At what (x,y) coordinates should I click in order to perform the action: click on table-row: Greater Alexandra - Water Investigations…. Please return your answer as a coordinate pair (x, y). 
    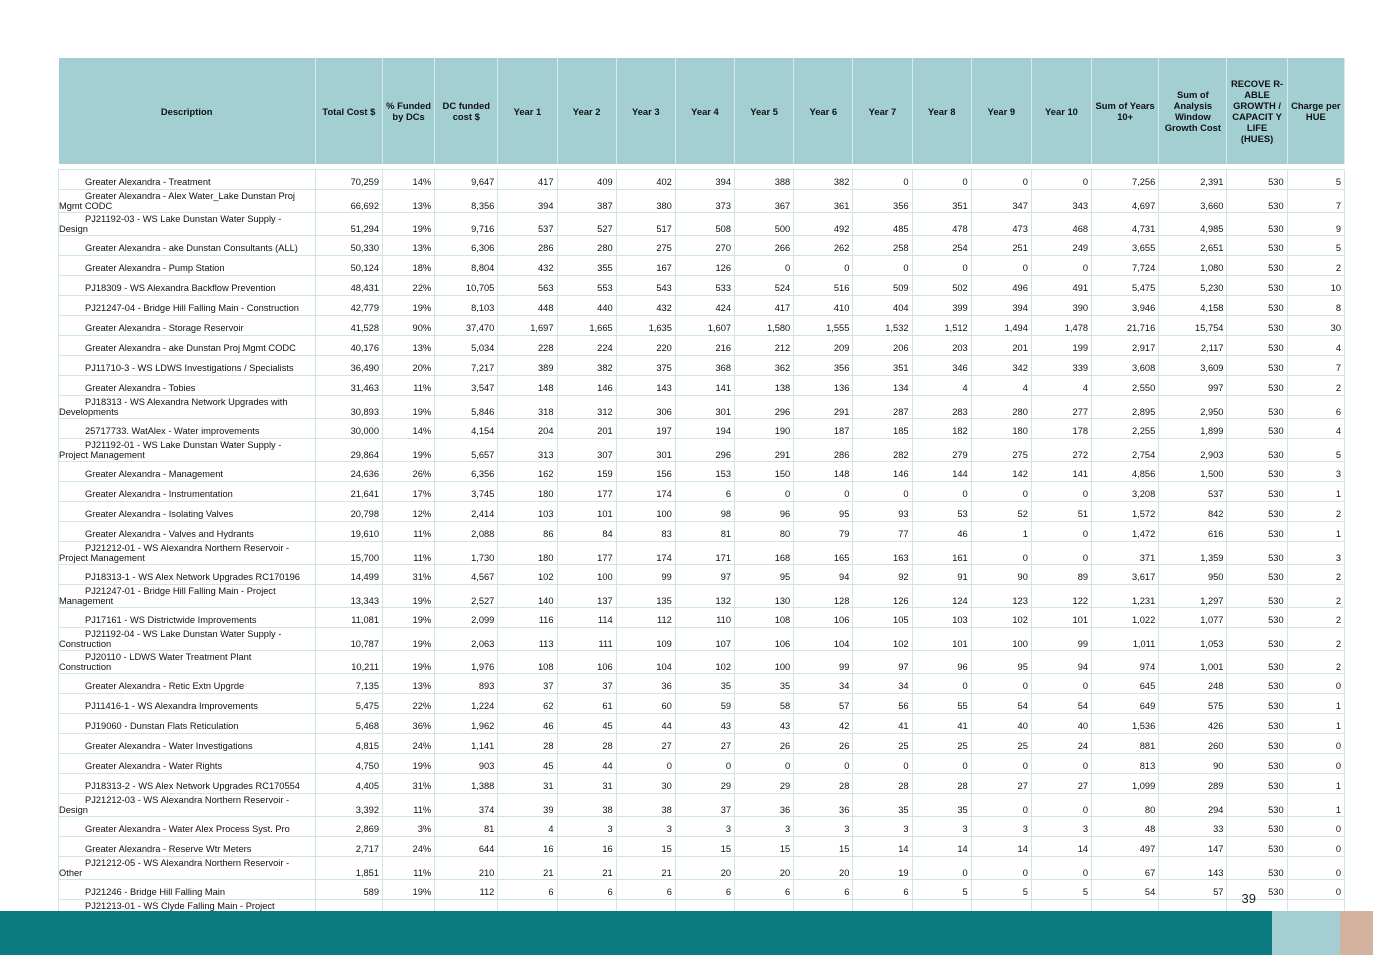
    Looking at the image, I should click on (702, 743).